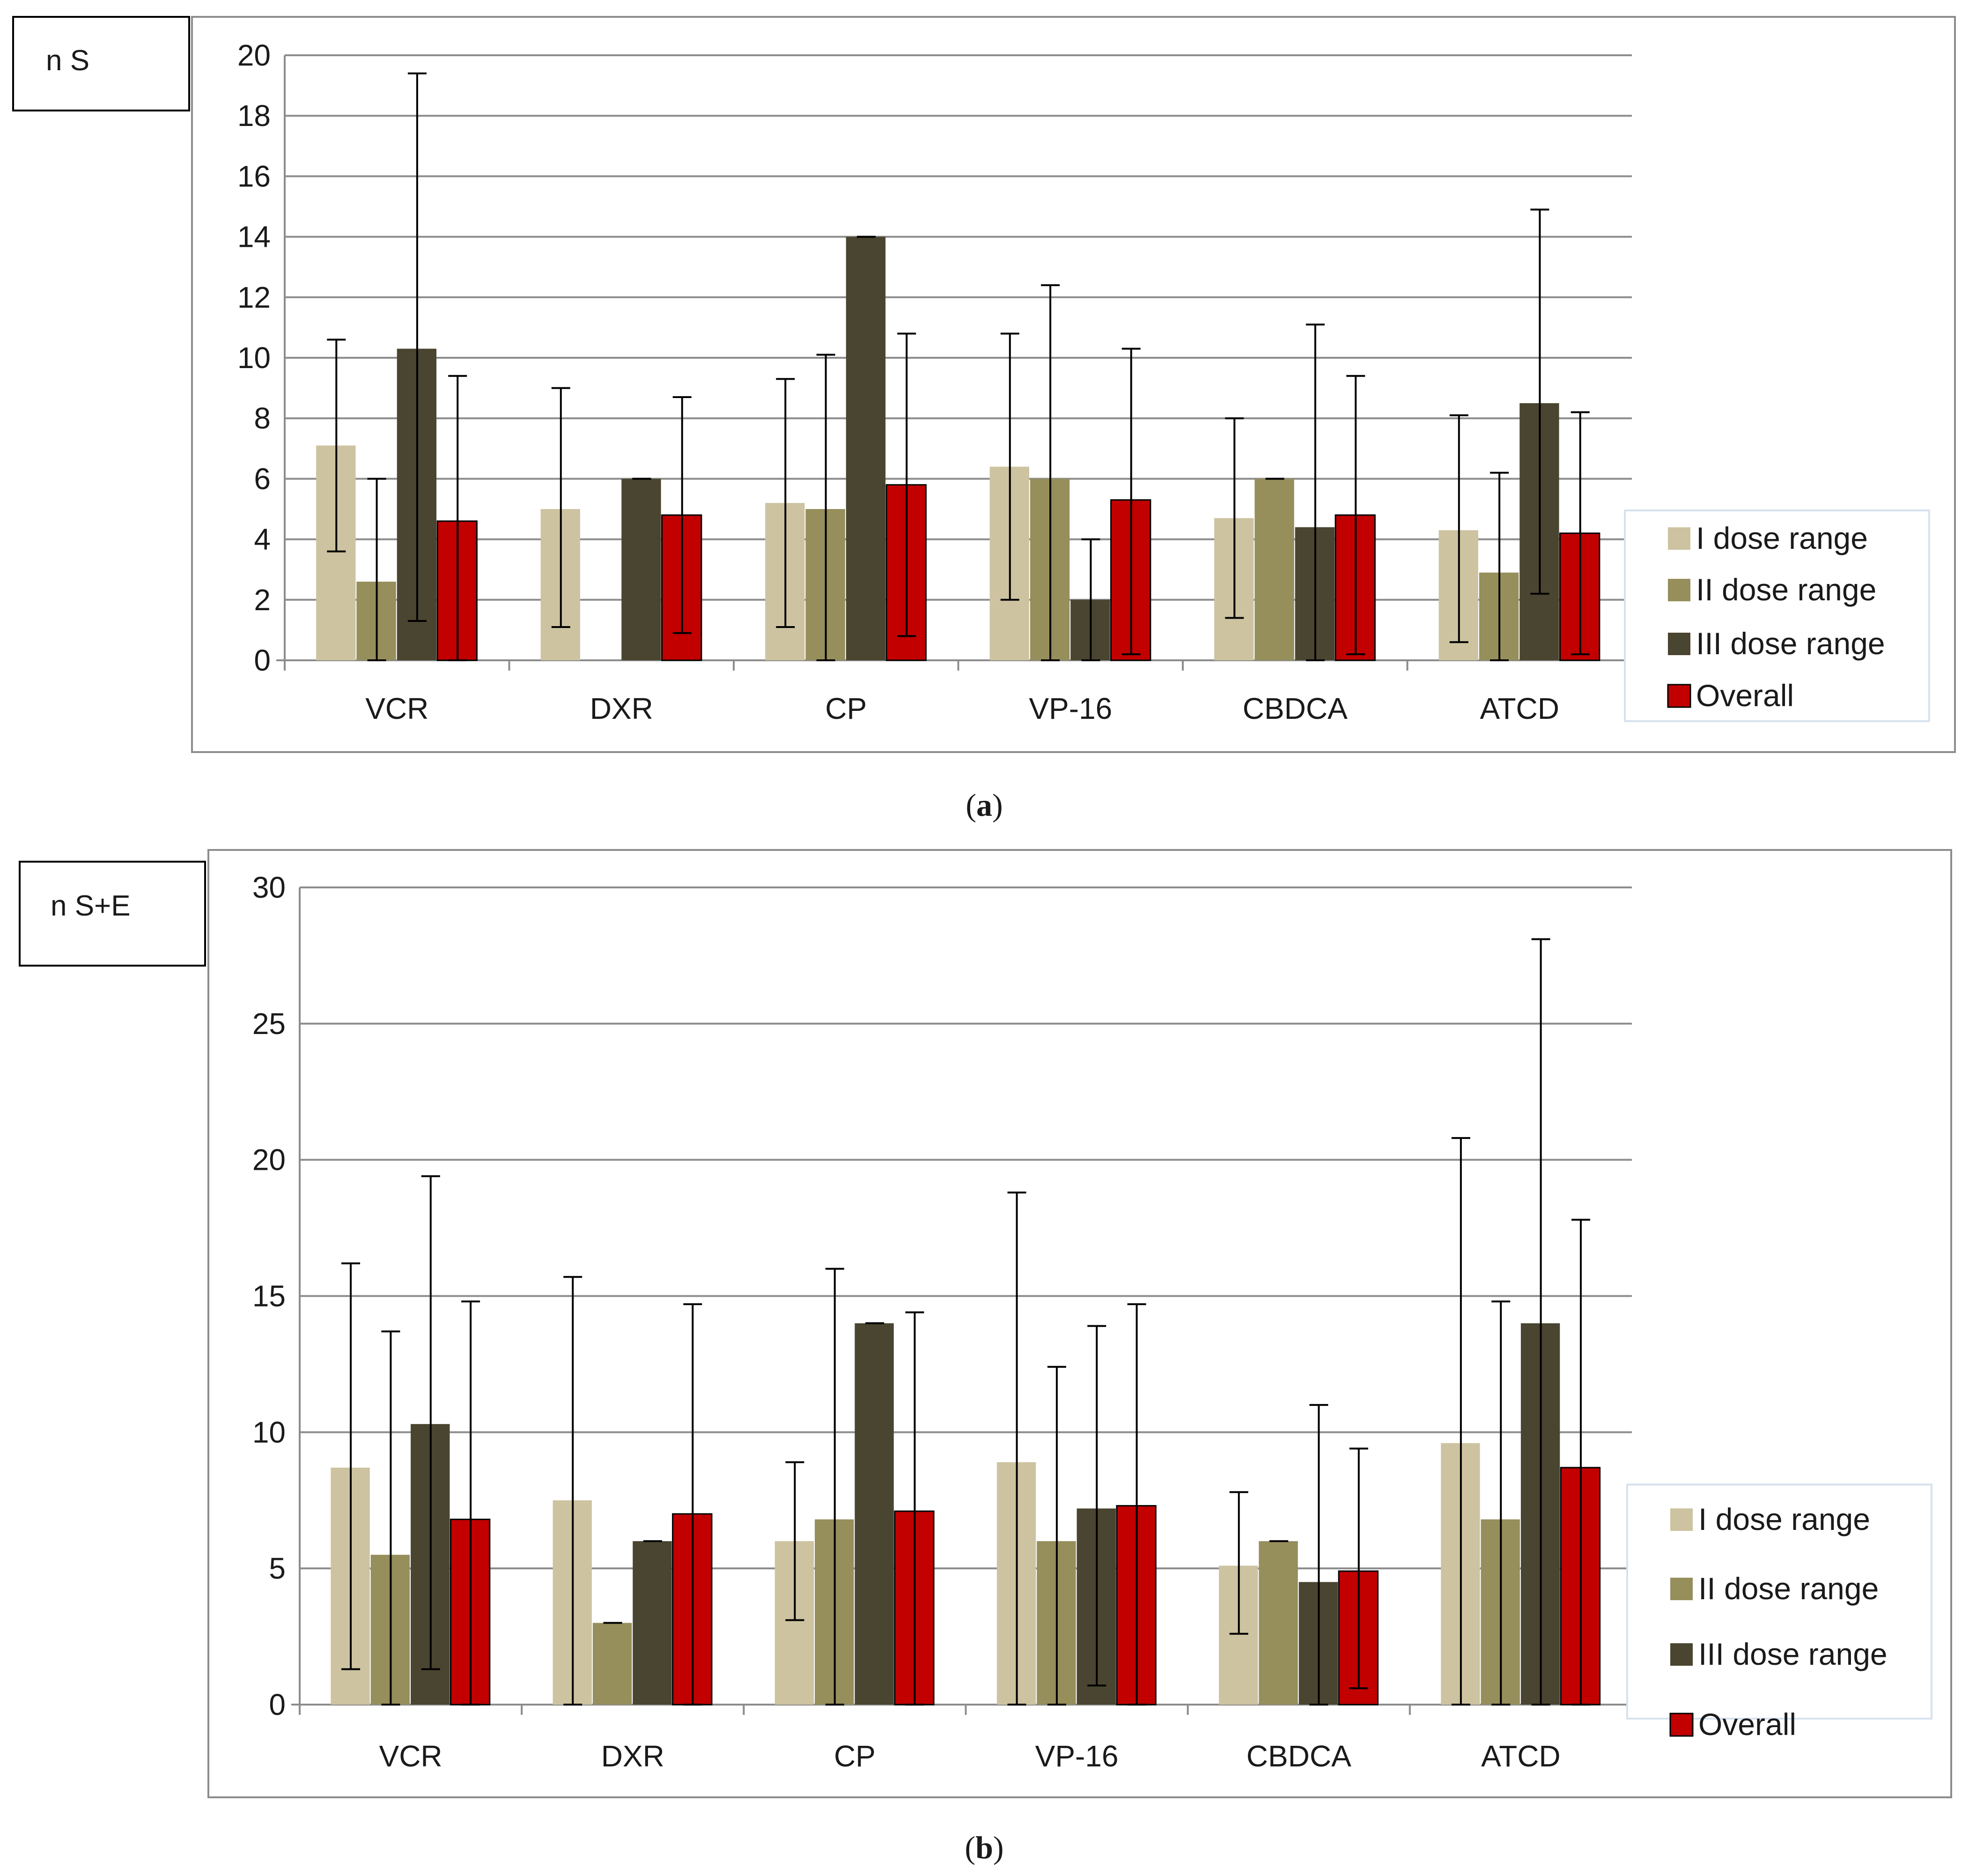 This screenshot has height=1876, width=1969. What do you see at coordinates (277, 1568) in the screenshot?
I see `y-tick-label: 5` at bounding box center [277, 1568].